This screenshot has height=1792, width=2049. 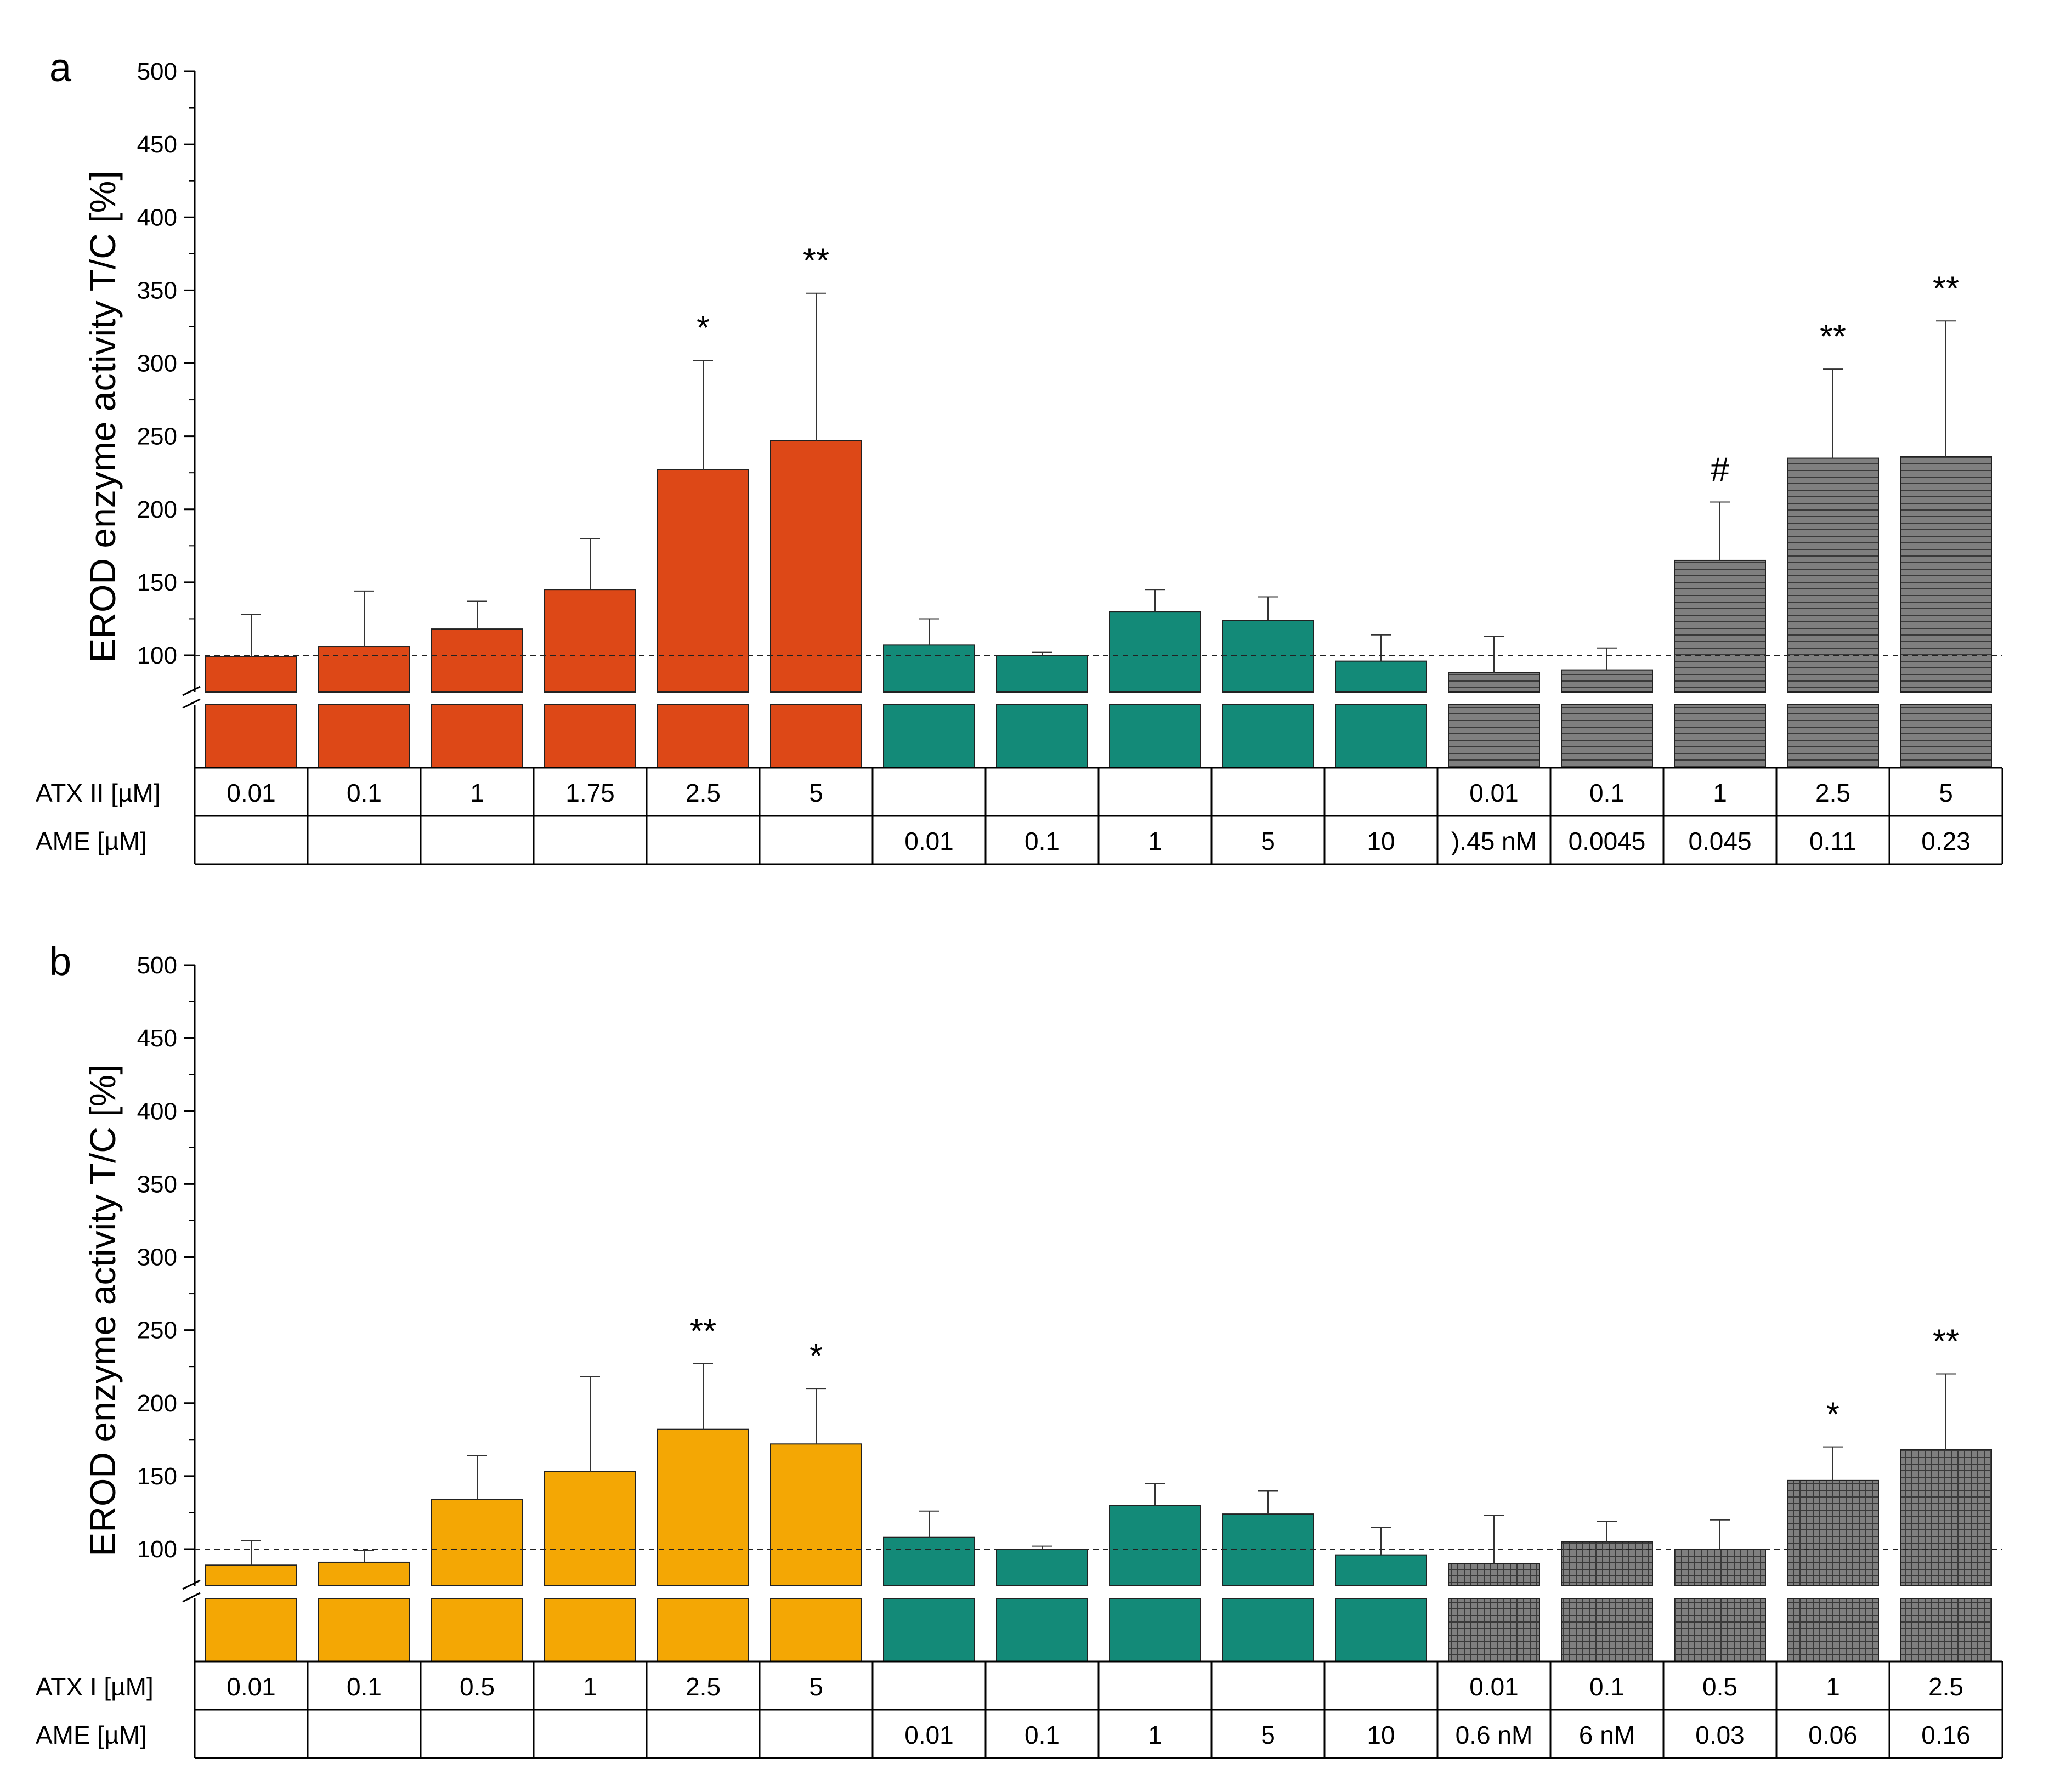 What do you see at coordinates (1607, 1735) in the screenshot?
I see `table-cell: 6 nM` at bounding box center [1607, 1735].